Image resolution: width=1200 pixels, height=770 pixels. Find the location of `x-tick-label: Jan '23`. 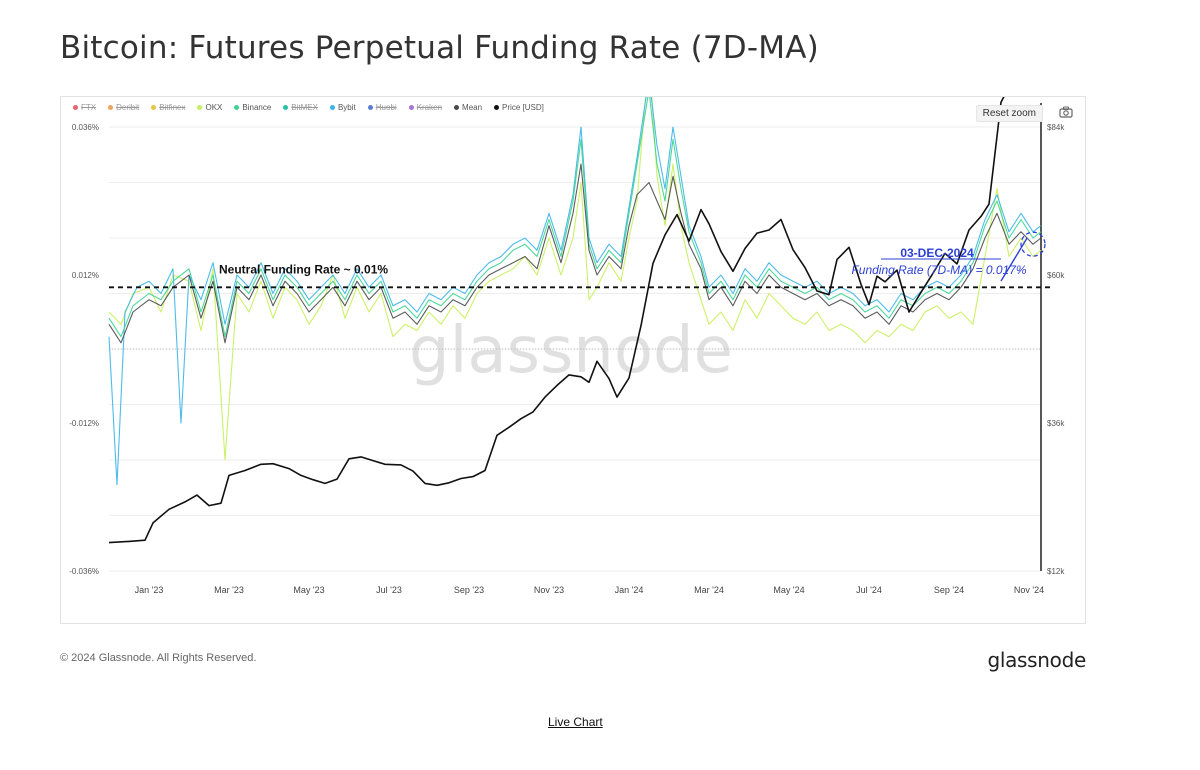

x-tick-label: Jan '23 is located at coordinates (149, 590).